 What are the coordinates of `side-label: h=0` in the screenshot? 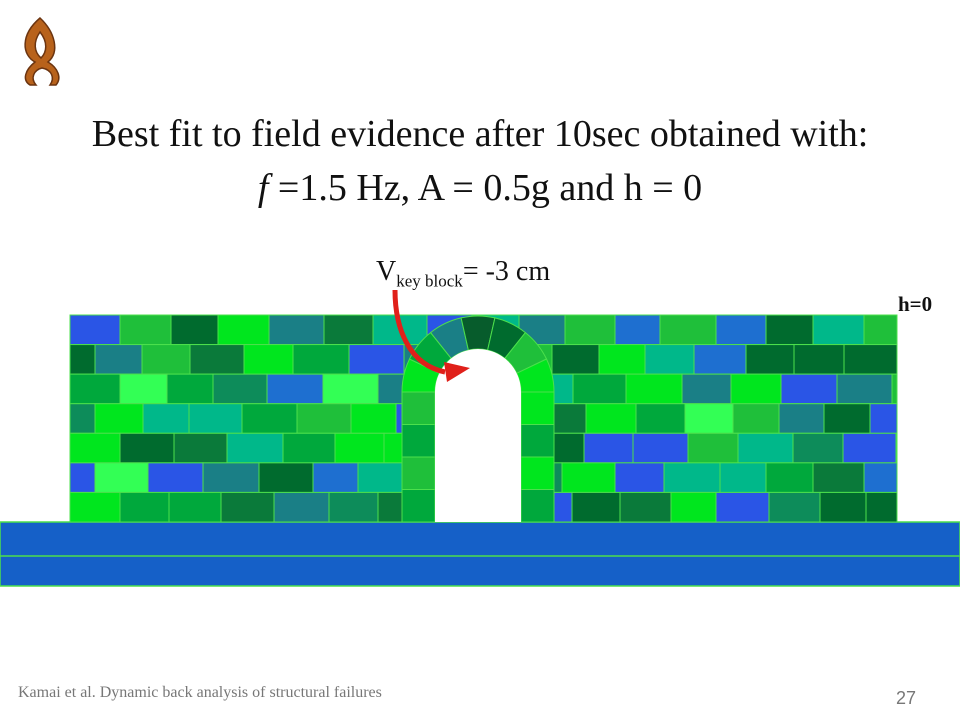 It's located at (915, 304).